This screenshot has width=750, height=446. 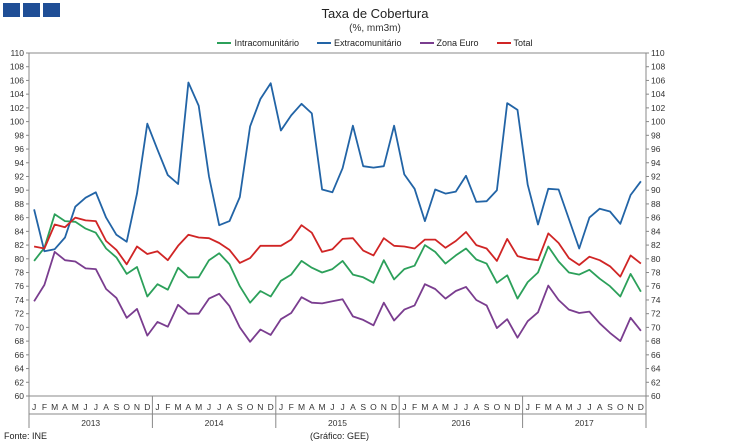 I want to click on legend-label: Total, so click(x=523, y=43).